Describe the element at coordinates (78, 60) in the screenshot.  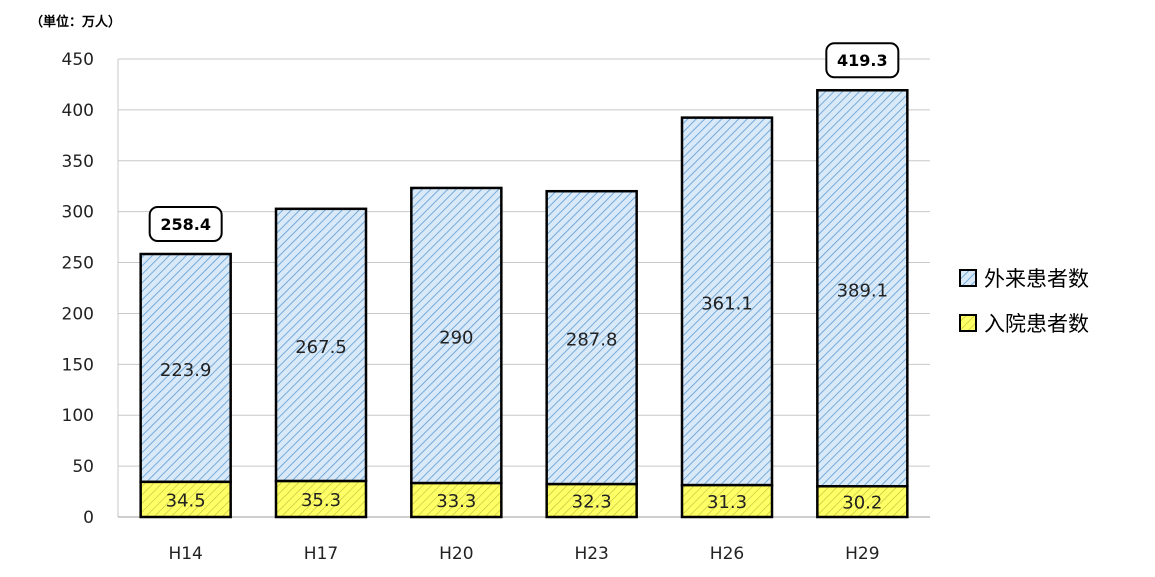
I see `y-tick-label: 450` at that location.